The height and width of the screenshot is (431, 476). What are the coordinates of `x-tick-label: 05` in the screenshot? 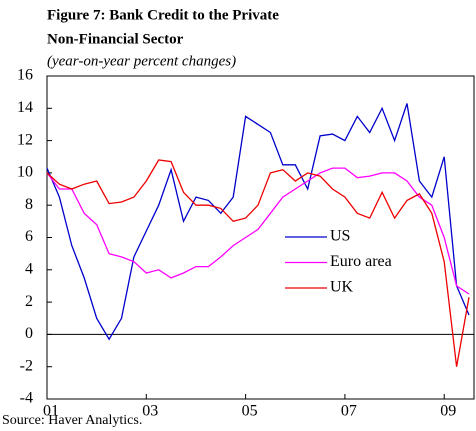 It's located at (250, 411).